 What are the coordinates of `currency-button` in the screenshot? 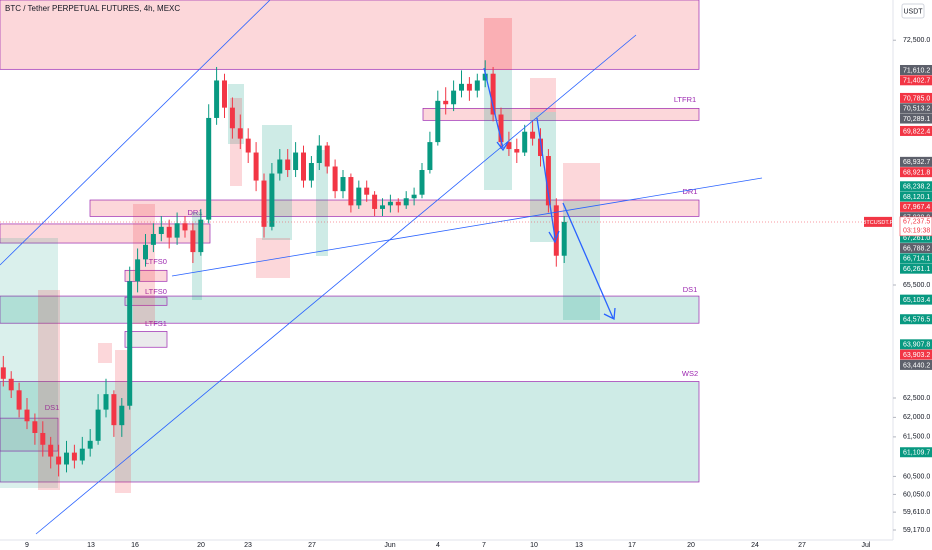 It's located at (913, 11).